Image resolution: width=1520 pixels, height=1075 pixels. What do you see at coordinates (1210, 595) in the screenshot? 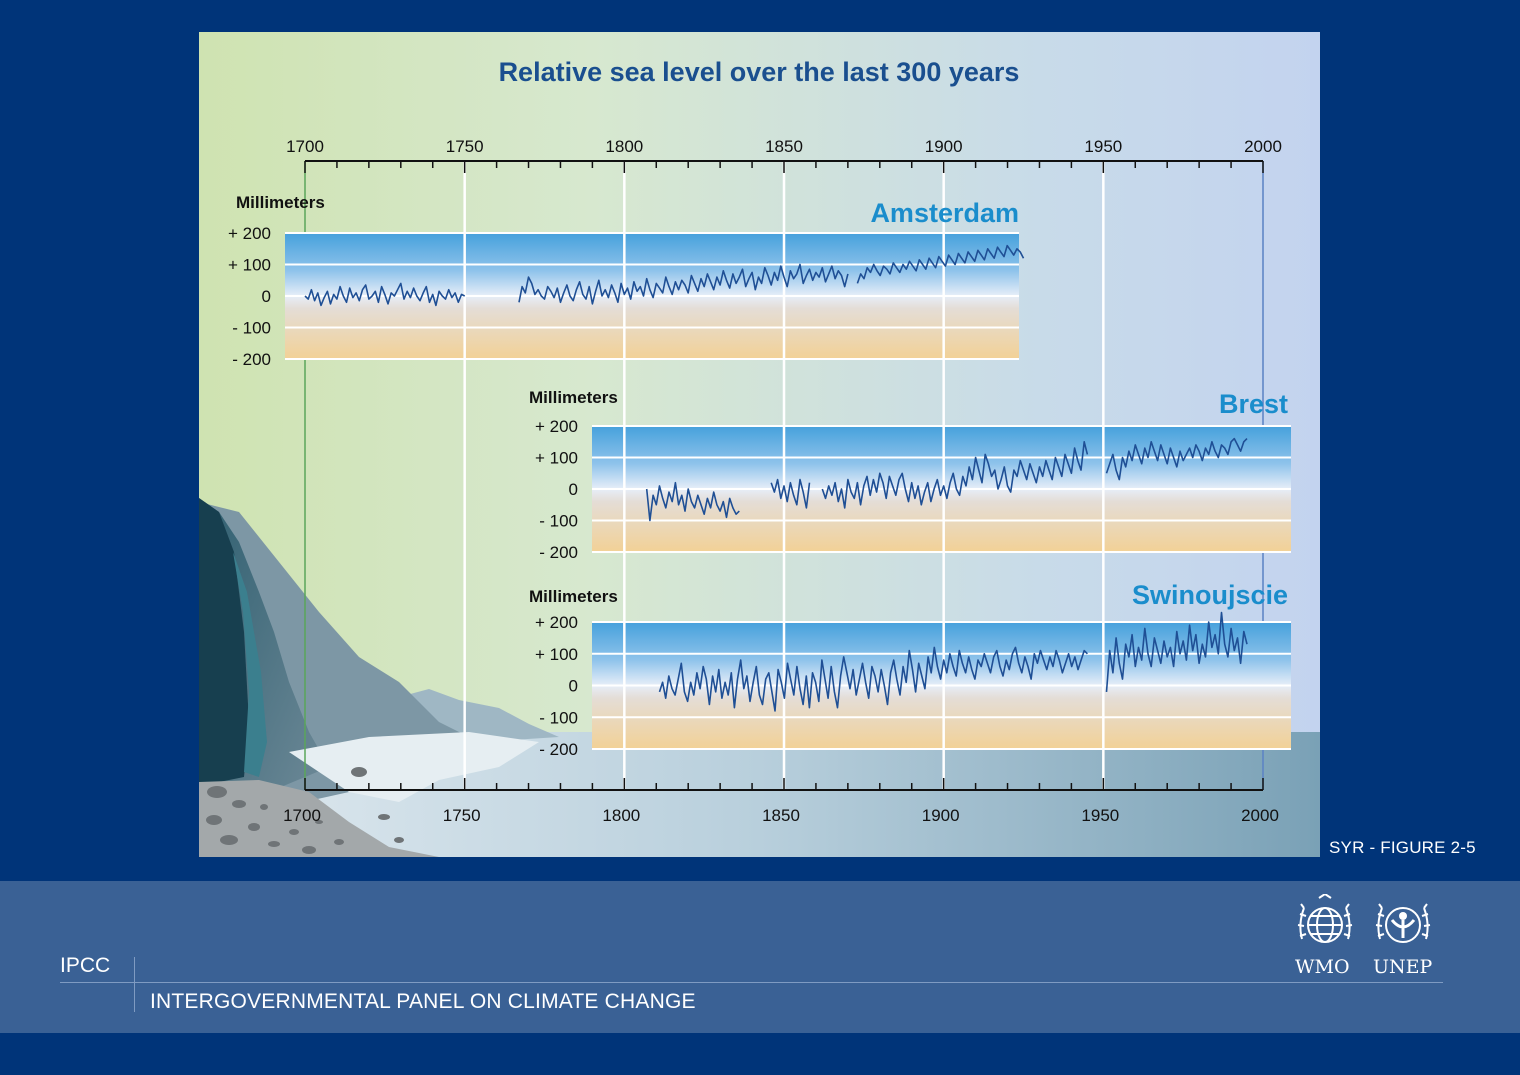
I see `station-name-label: Swinoujscie` at bounding box center [1210, 595].